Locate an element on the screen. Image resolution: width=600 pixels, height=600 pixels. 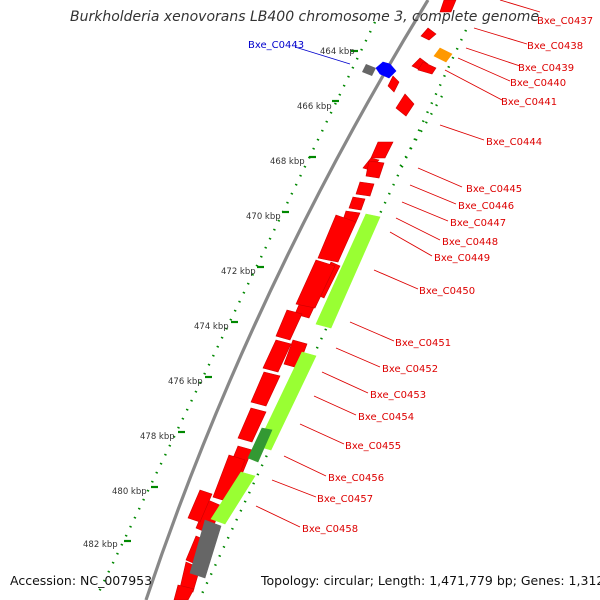
gene-label-bxe_c0443: Bxe_C0443 is located at coordinates (276, 45).